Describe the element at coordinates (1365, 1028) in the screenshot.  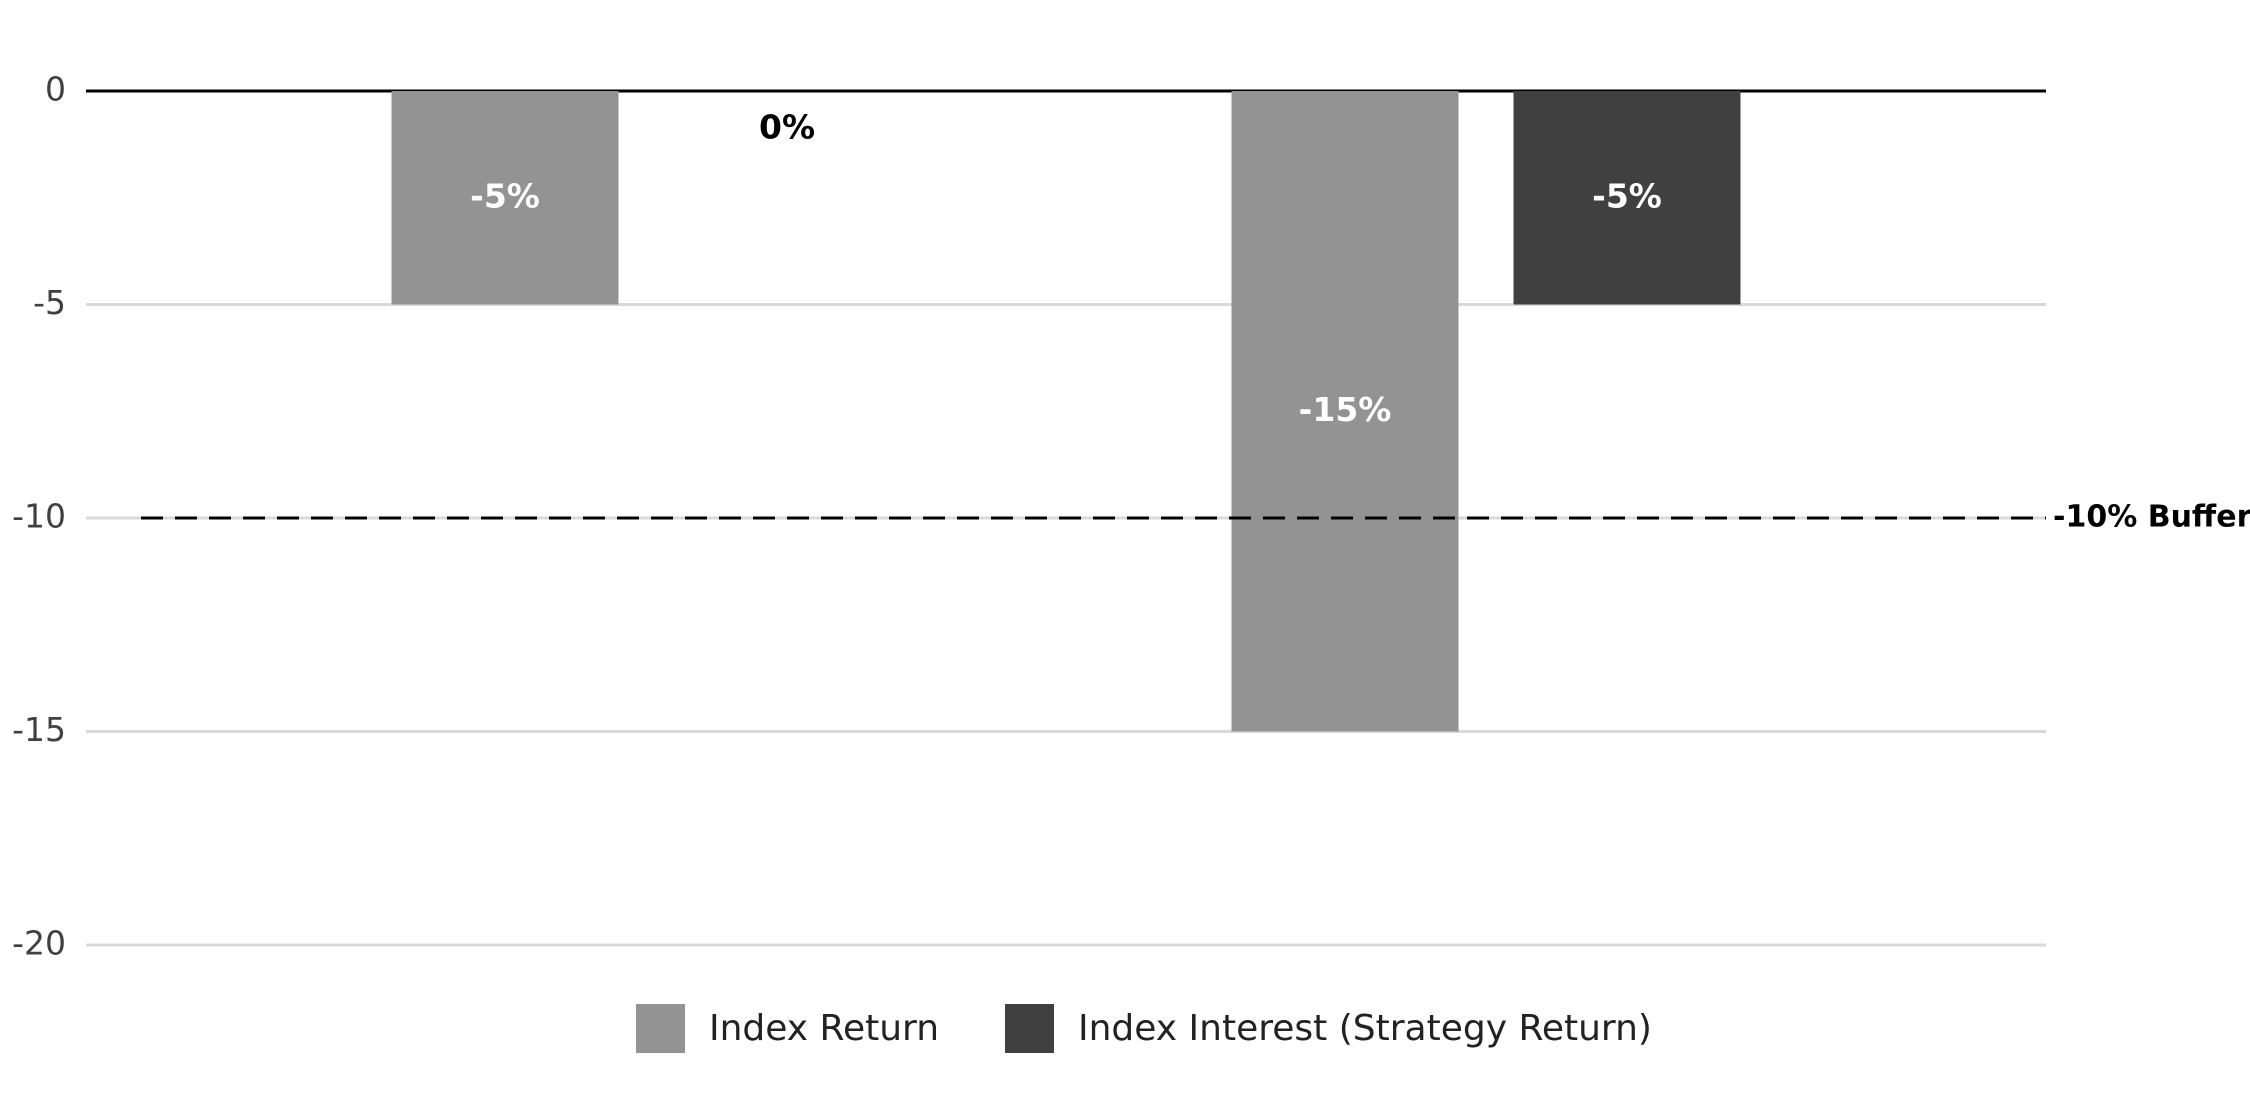
I see `legend-label: Index Interest (Strategy Return)` at that location.